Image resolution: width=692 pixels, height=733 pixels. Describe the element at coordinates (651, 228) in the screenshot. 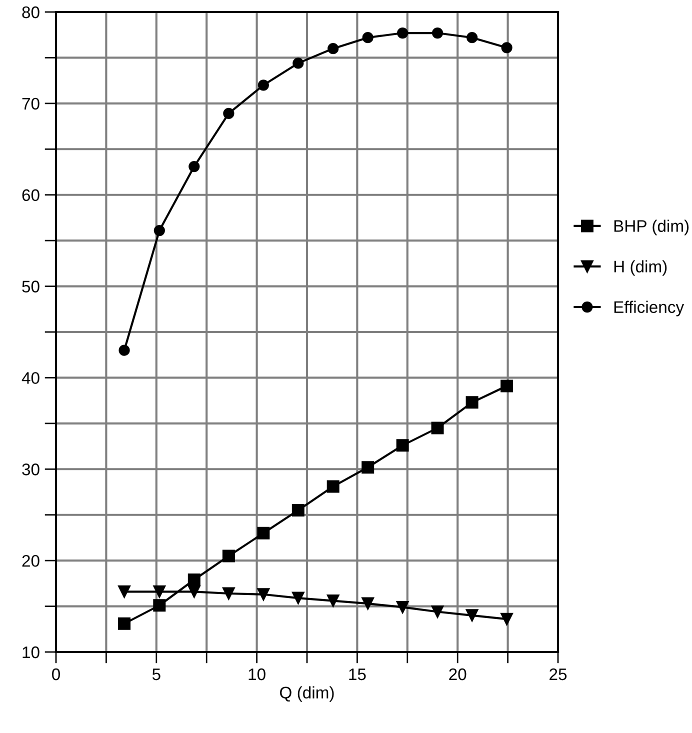

I see `legend-label: BHP (dim)` at that location.